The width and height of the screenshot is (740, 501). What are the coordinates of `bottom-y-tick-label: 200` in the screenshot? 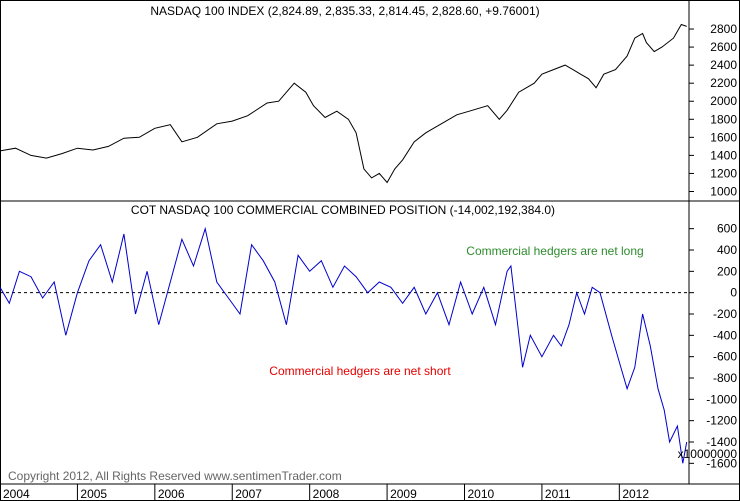 It's located at (727, 271).